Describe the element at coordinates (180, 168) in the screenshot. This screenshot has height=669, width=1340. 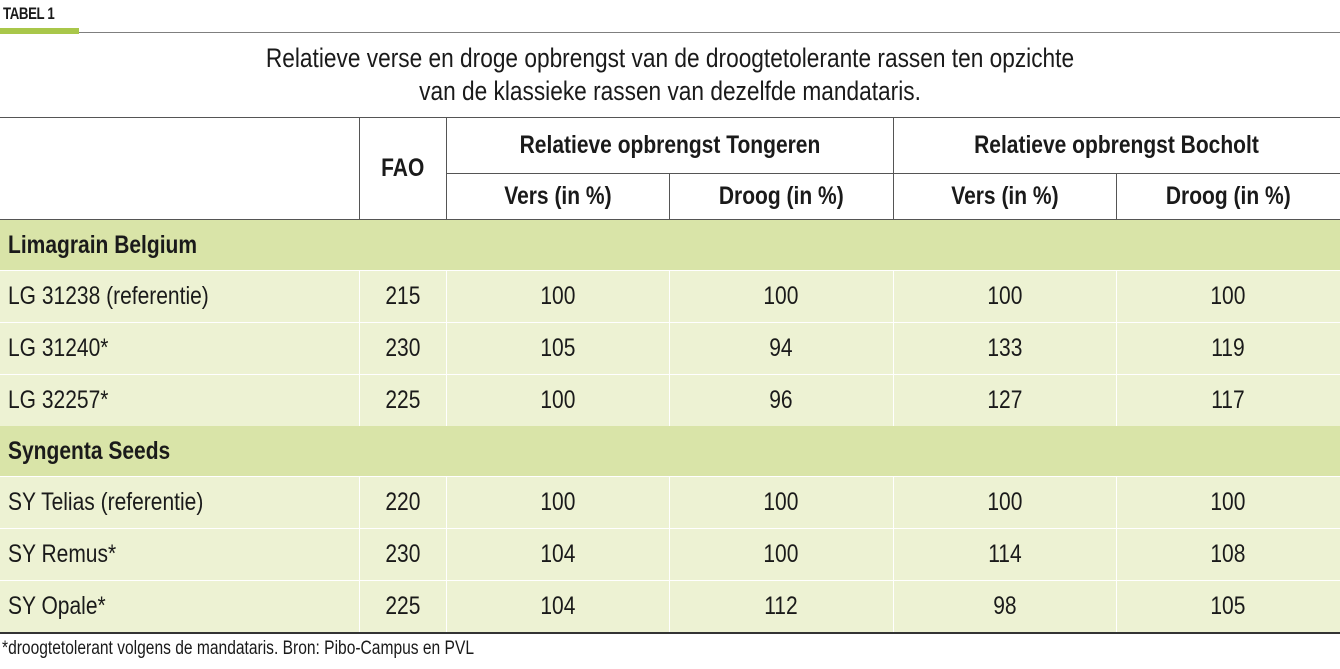
I see `header-ras-empty` at that location.